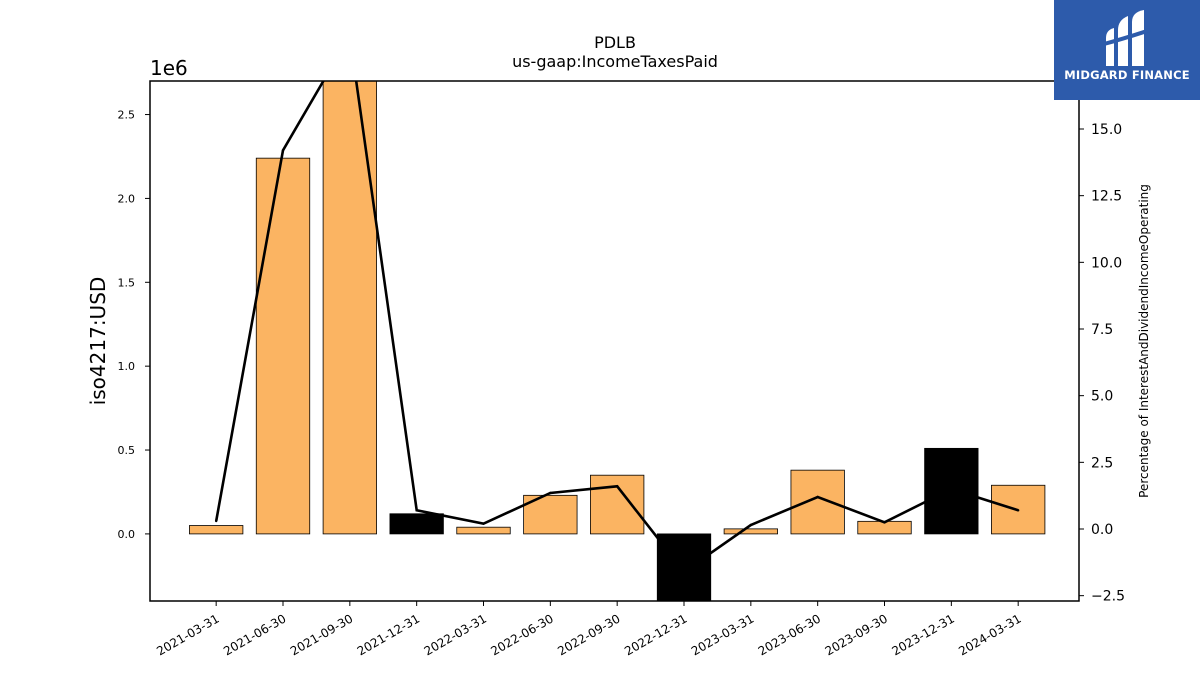  I want to click on y2-tick-label: 15.0, so click(1106, 130).